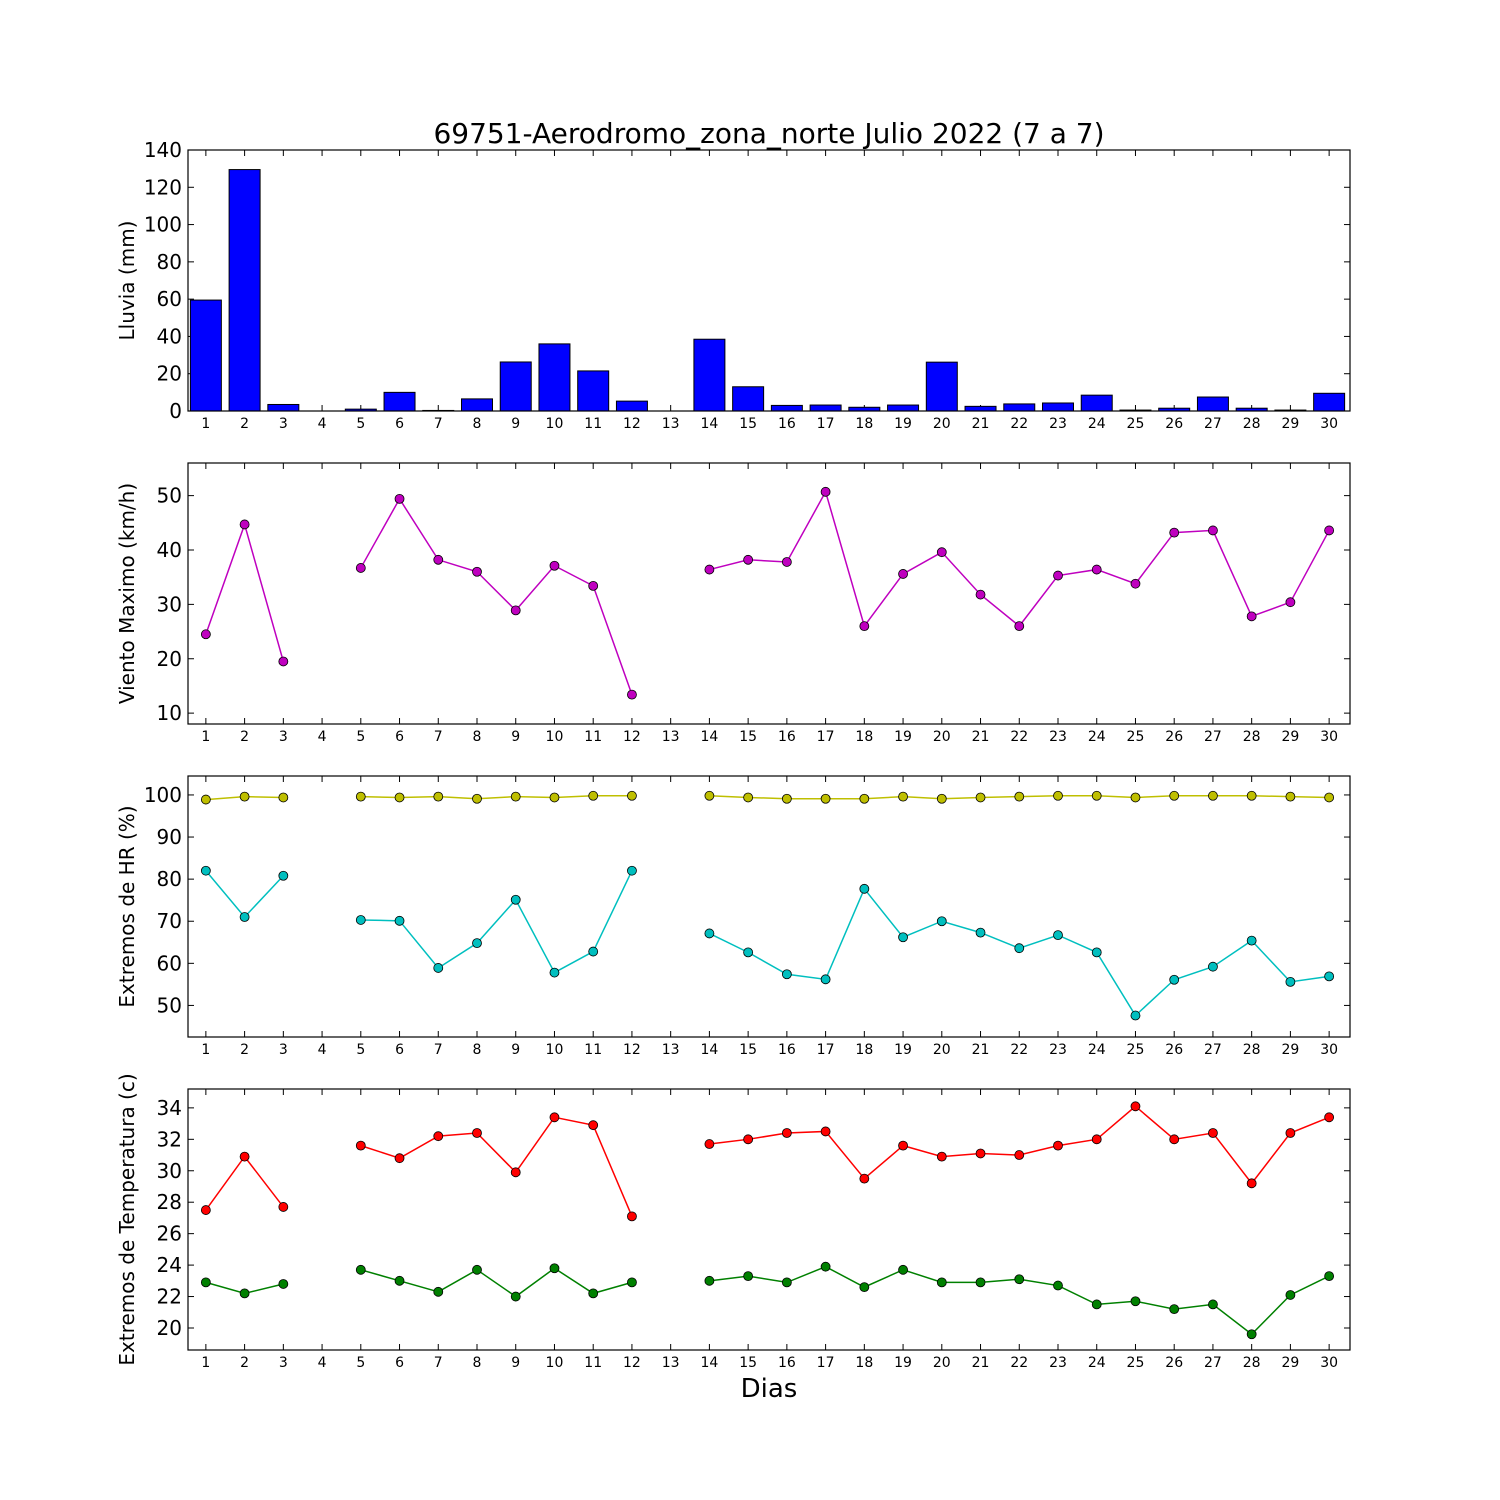  I want to click on temperature-xtick-label: 23, so click(1058, 1363).